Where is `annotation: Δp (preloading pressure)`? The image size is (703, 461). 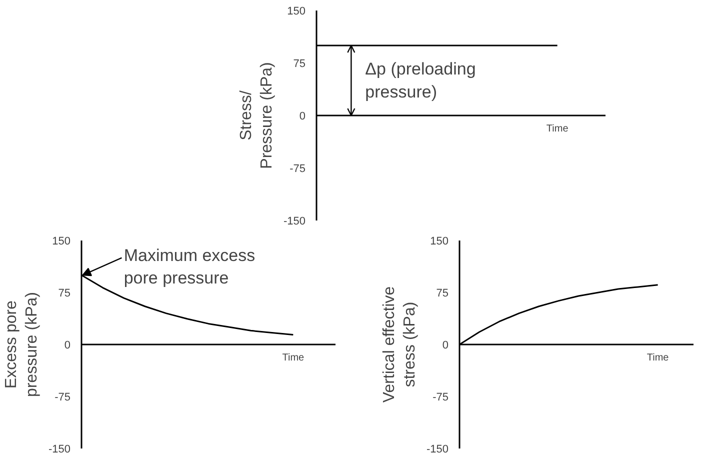
annotation: Δp (preloading pressure) is located at coordinates (420, 81).